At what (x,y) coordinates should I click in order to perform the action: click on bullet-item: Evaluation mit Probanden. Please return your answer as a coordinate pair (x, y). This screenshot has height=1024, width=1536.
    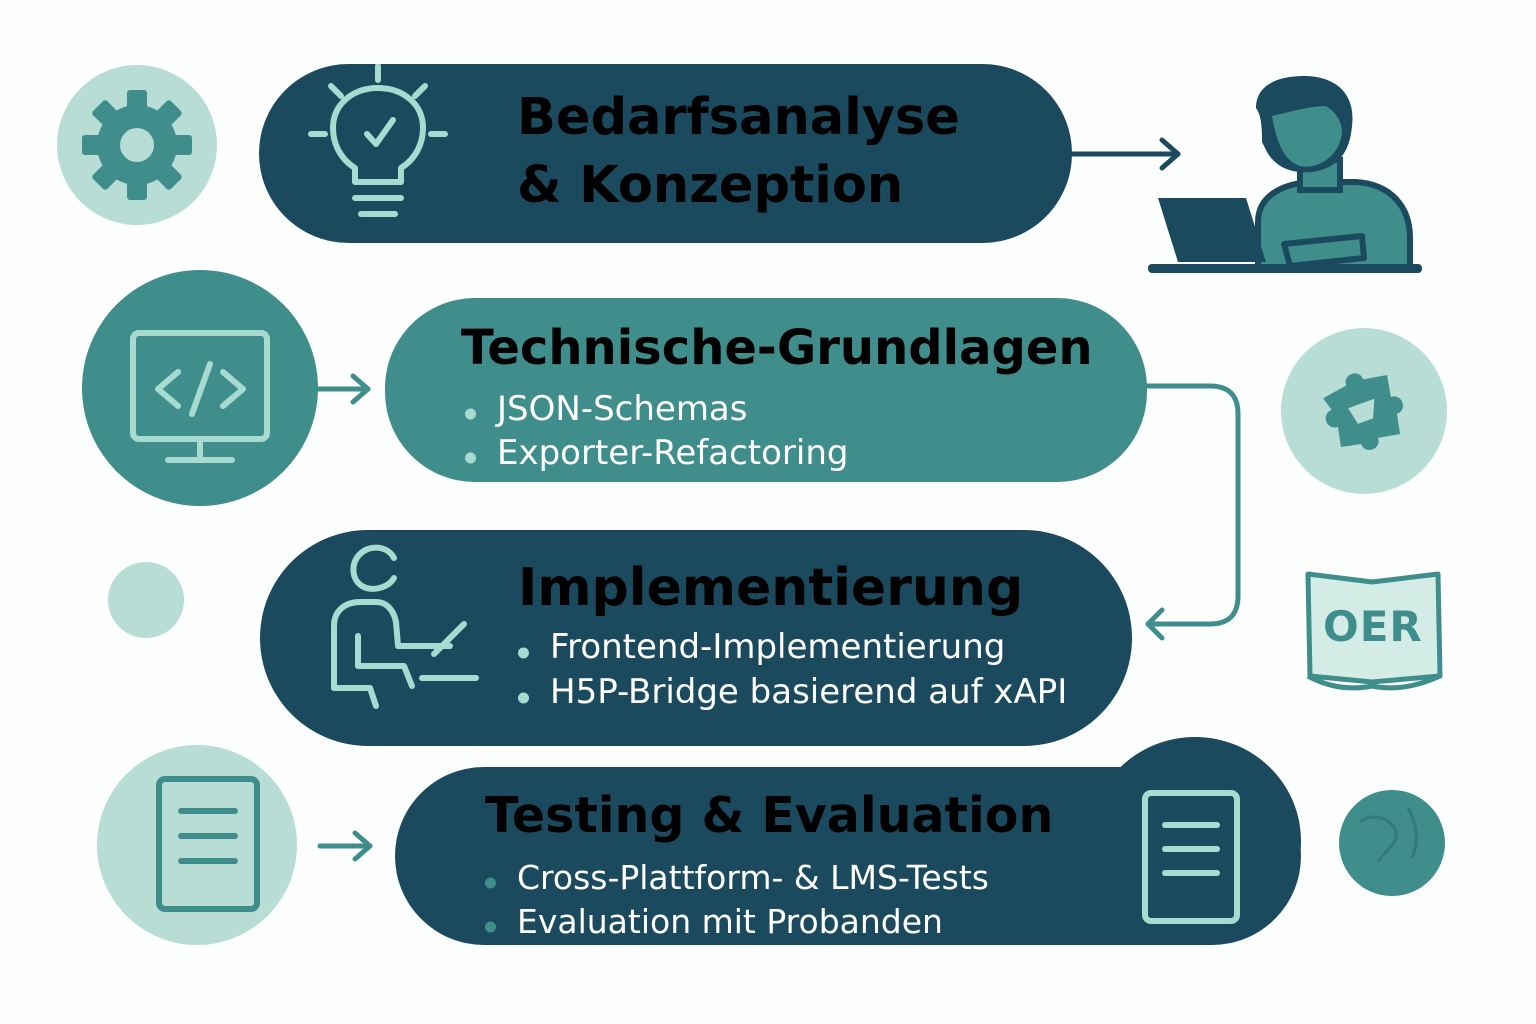
    Looking at the image, I should click on (735, 927).